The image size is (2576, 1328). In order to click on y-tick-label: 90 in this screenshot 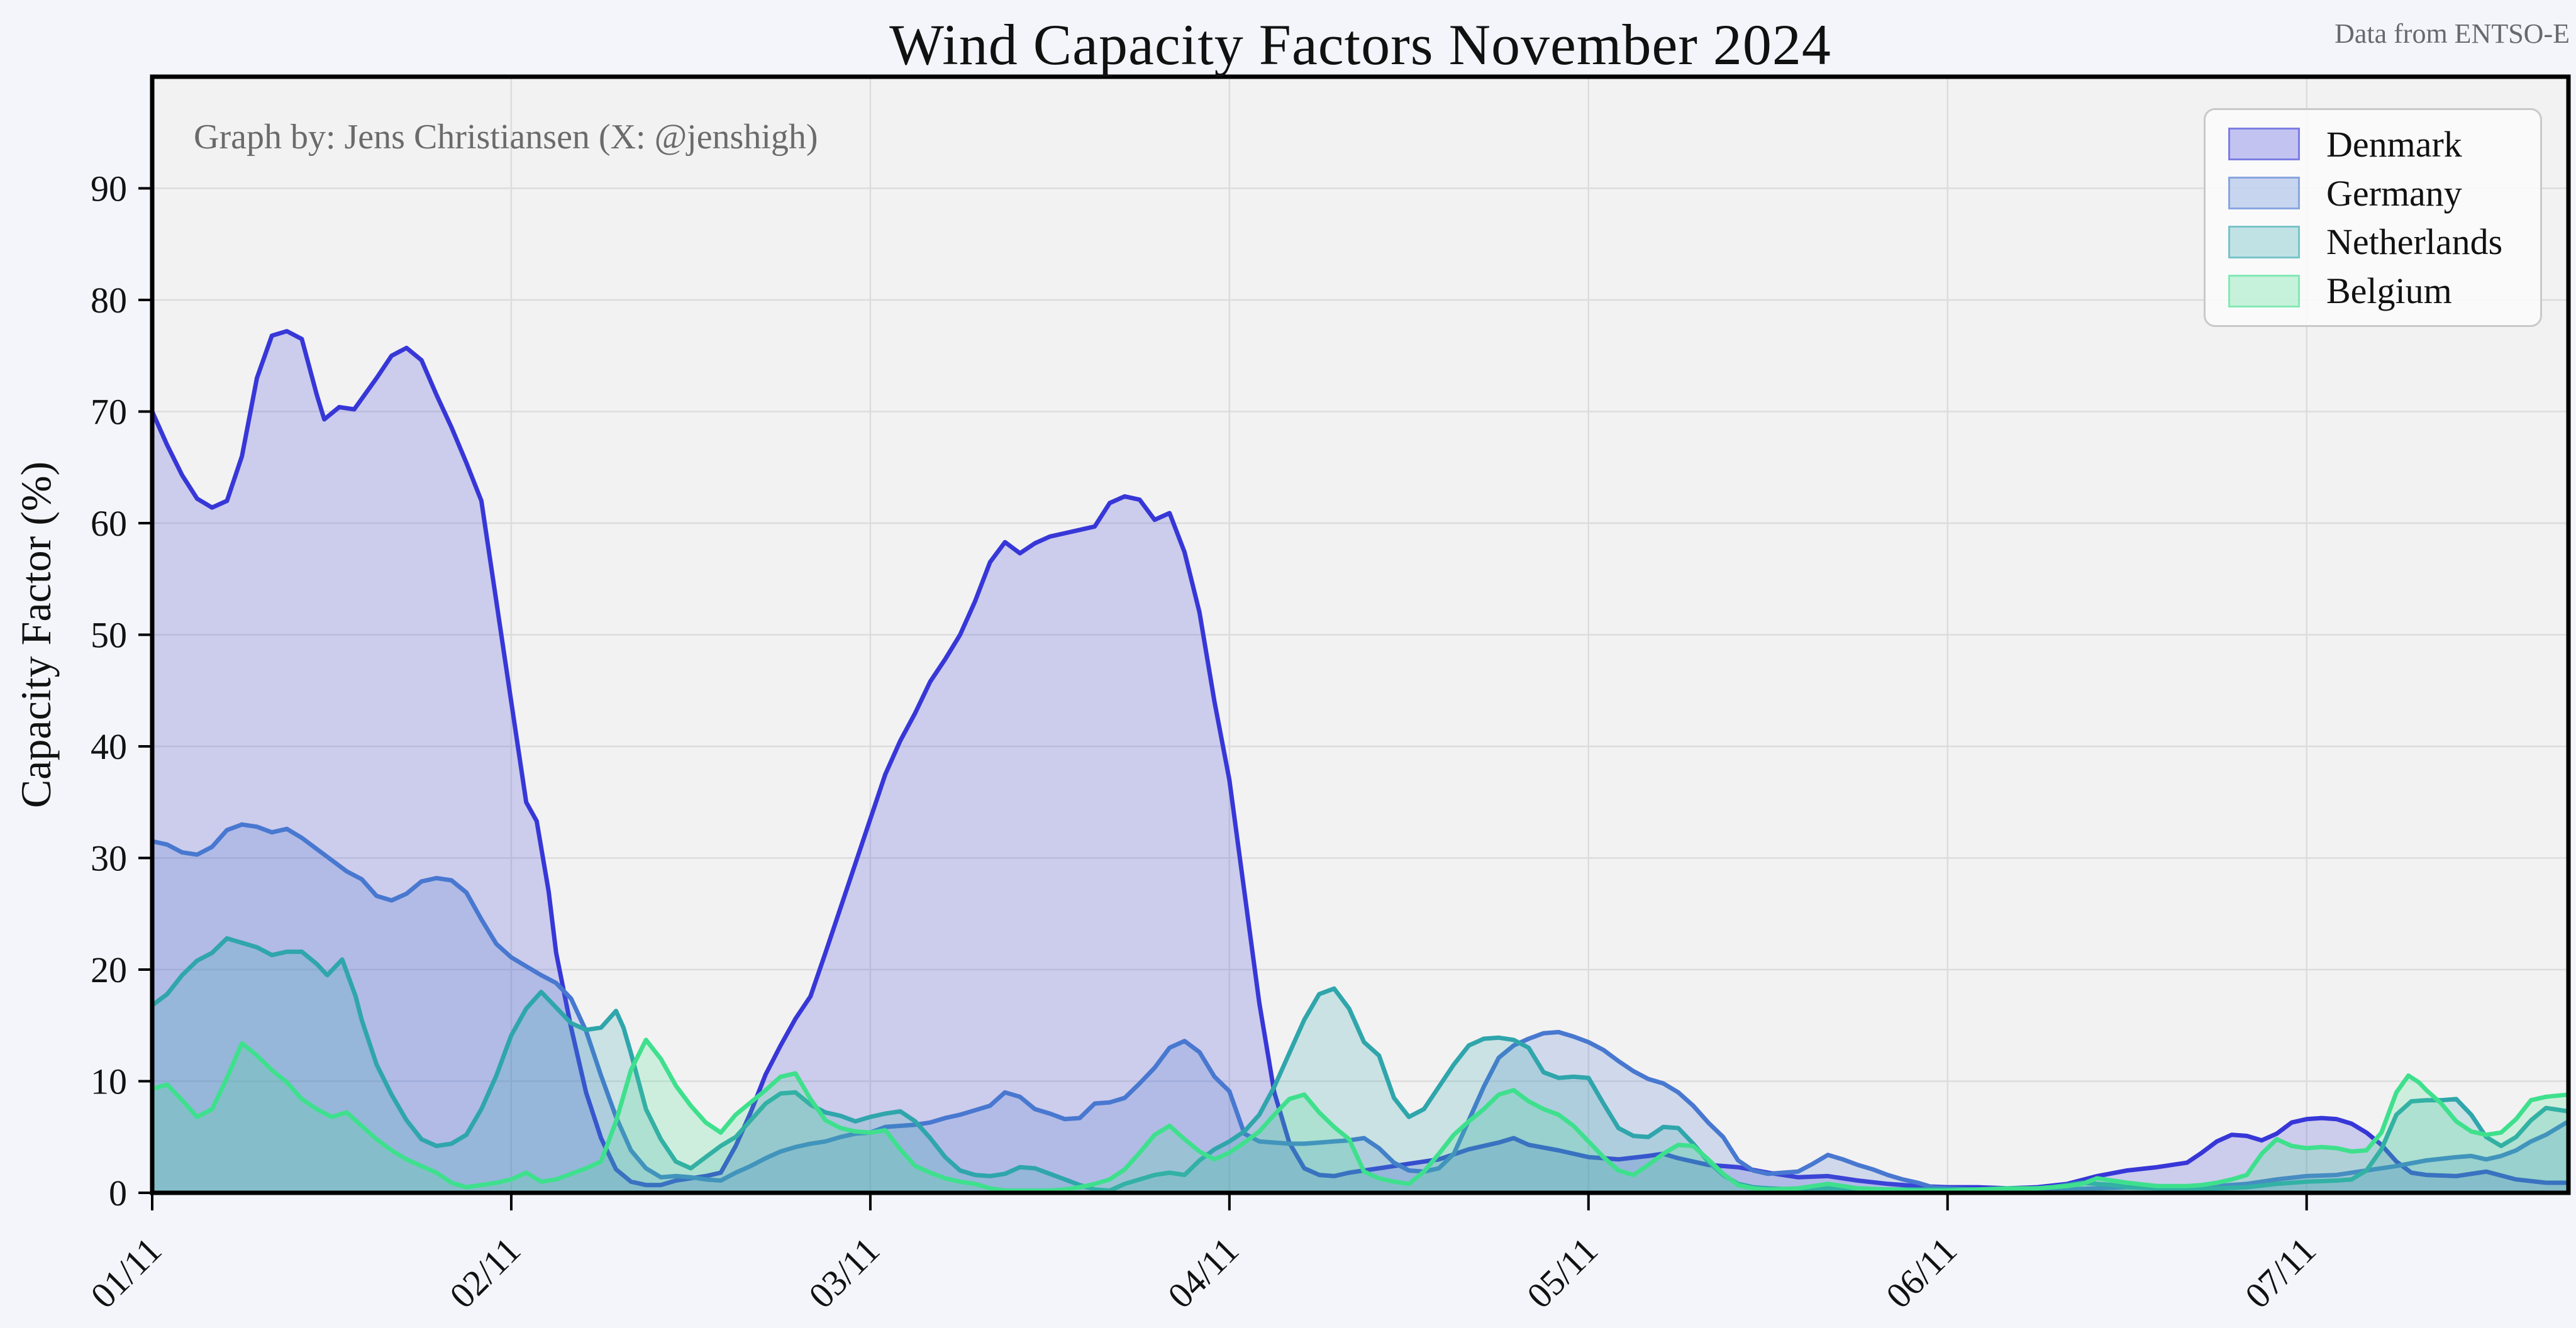, I will do `click(109, 189)`.